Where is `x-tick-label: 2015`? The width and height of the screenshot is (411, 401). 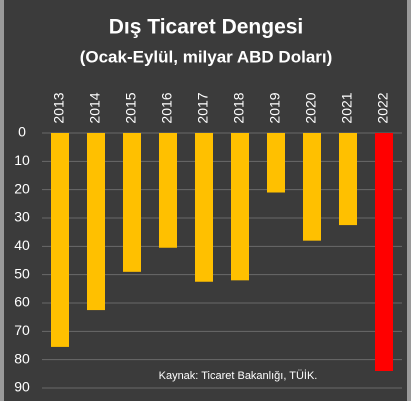
x-tick-label: 2015 is located at coordinates (131, 107).